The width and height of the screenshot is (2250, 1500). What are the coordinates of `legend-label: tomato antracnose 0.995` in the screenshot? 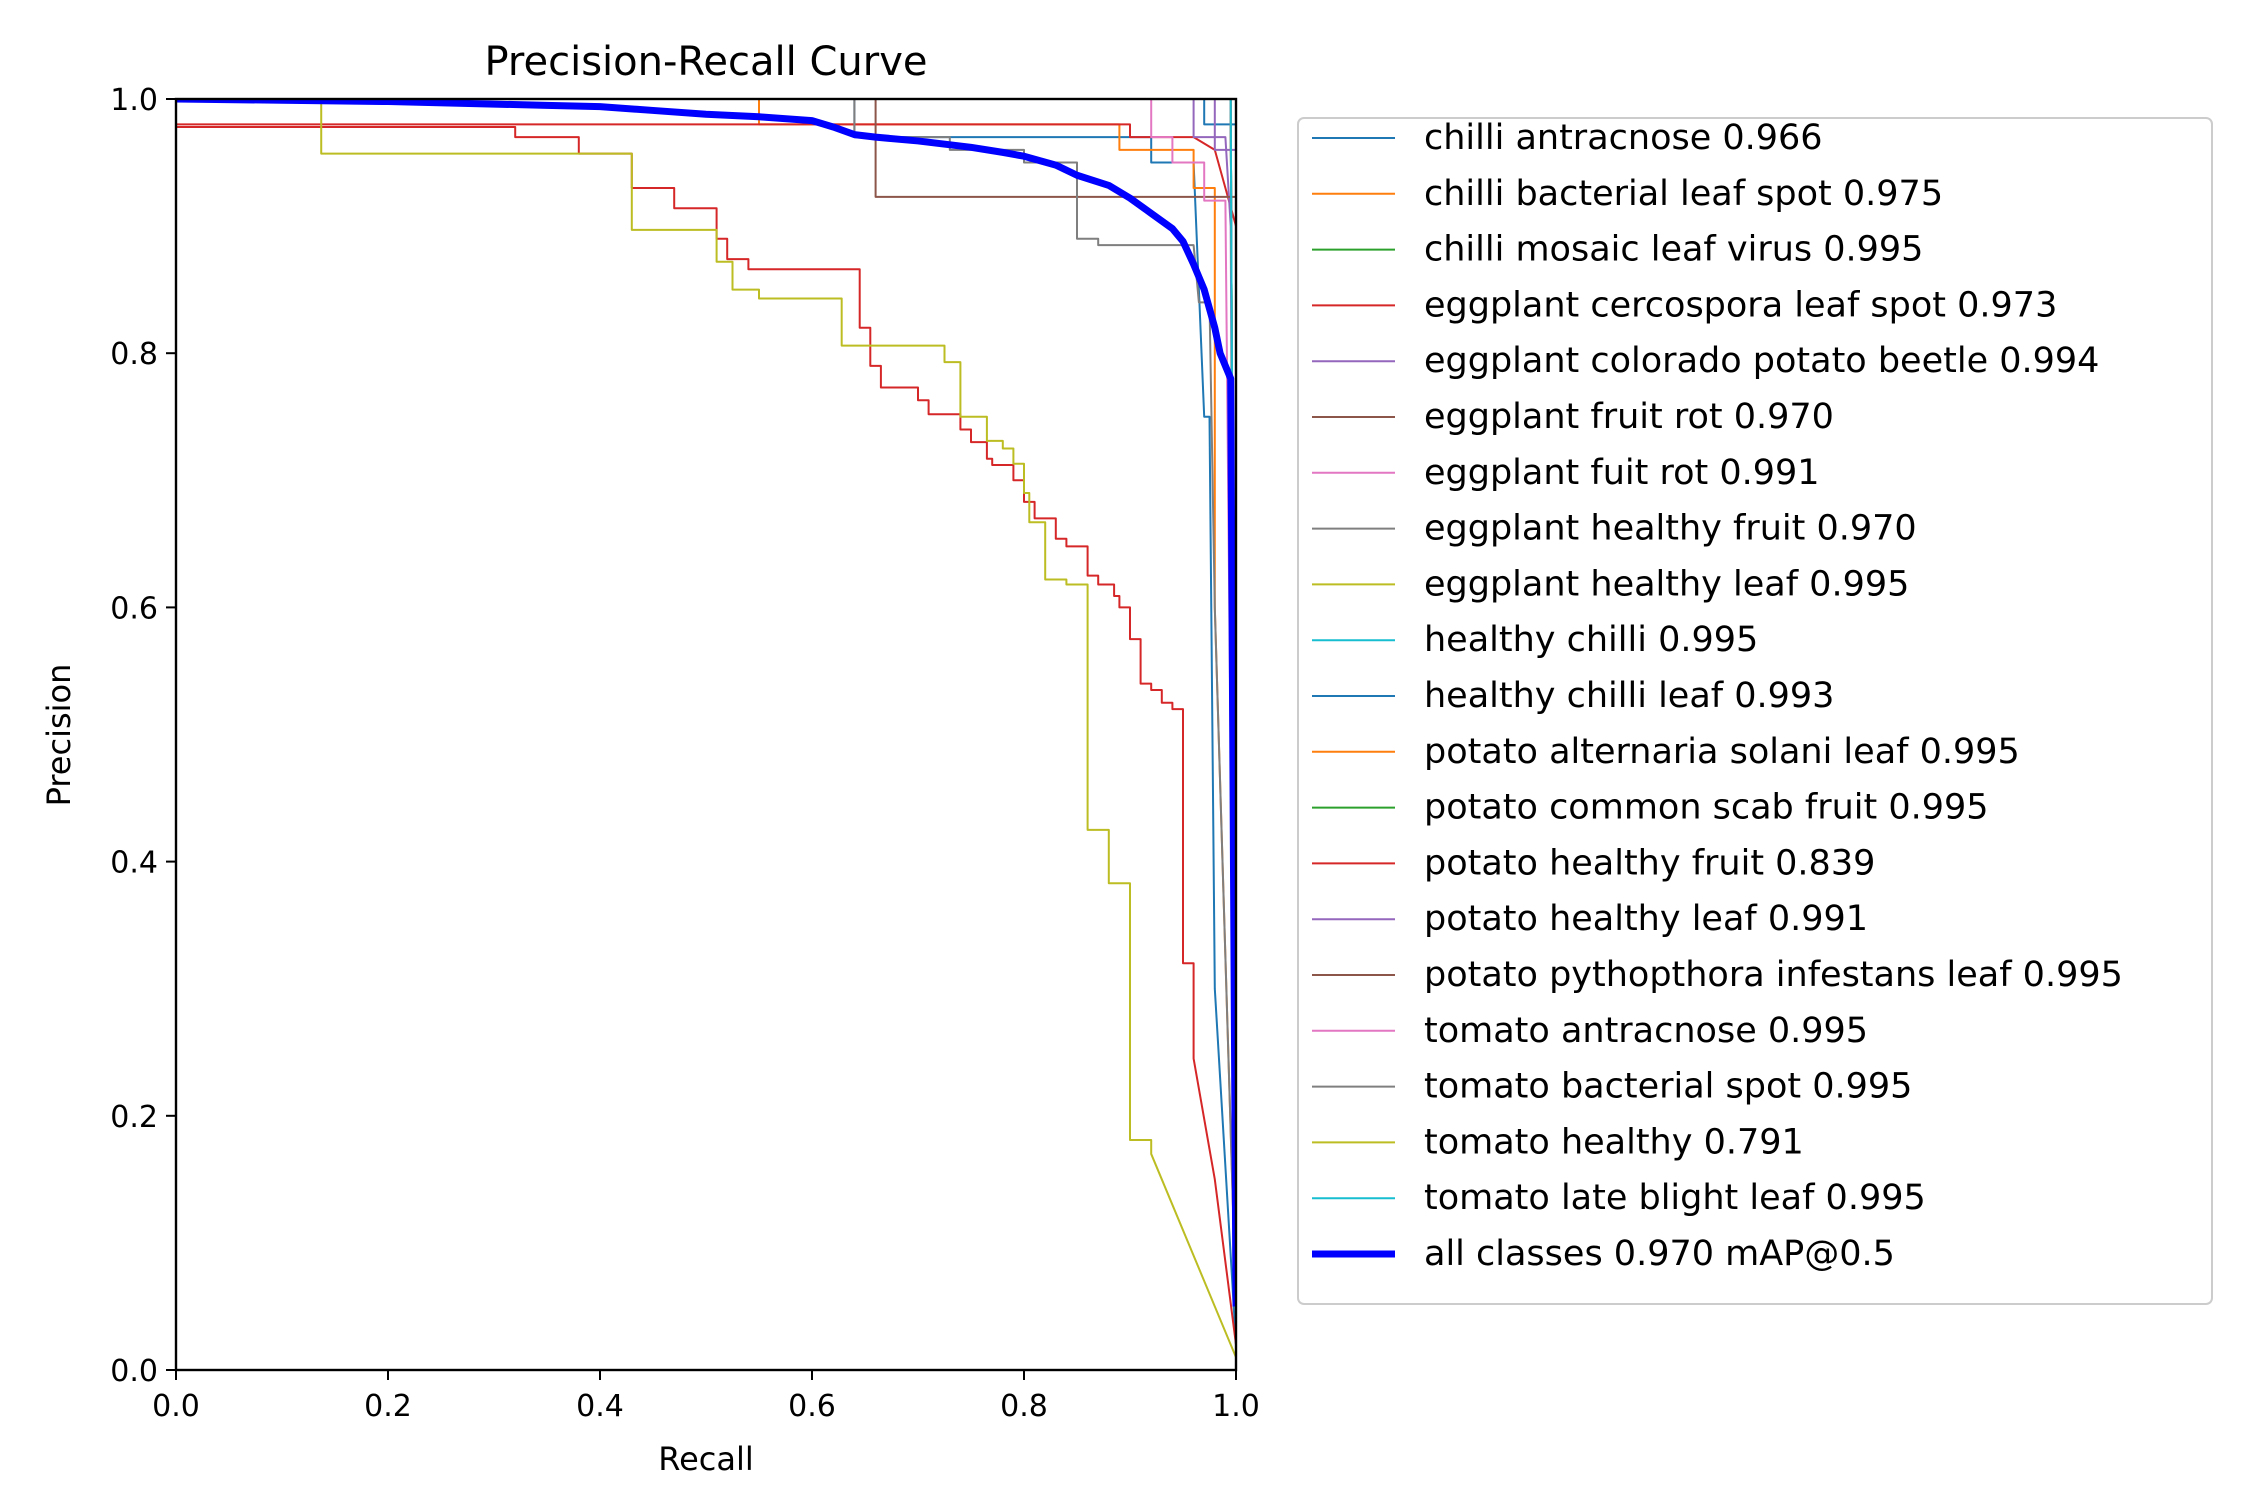 It's located at (1646, 1031).